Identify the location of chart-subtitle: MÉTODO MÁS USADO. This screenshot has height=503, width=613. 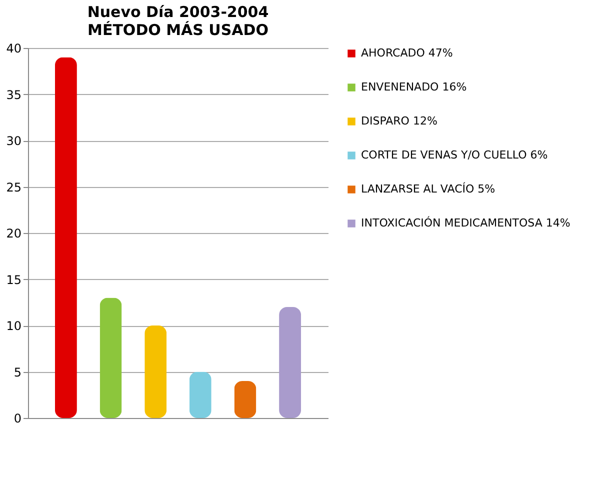
(178, 30).